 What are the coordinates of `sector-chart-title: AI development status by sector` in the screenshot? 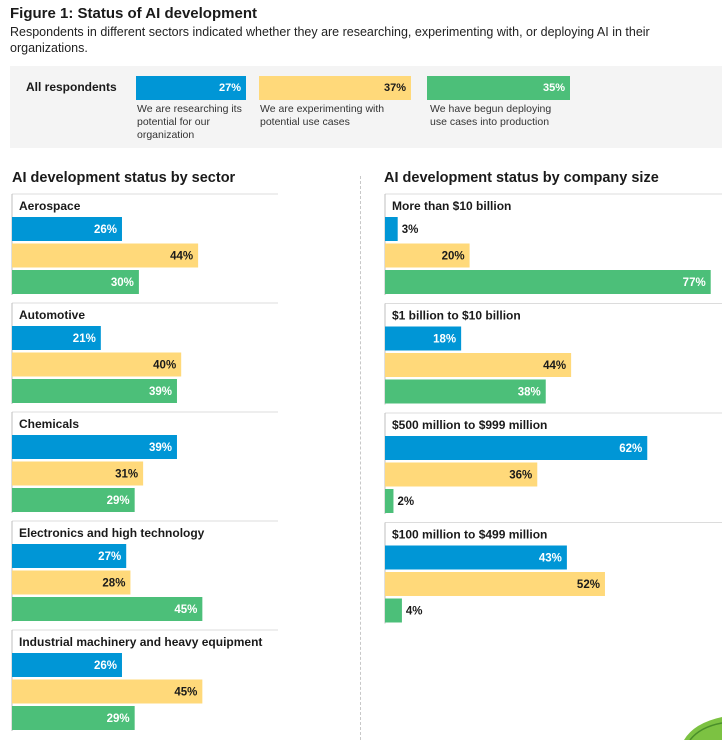 It's located at (124, 178).